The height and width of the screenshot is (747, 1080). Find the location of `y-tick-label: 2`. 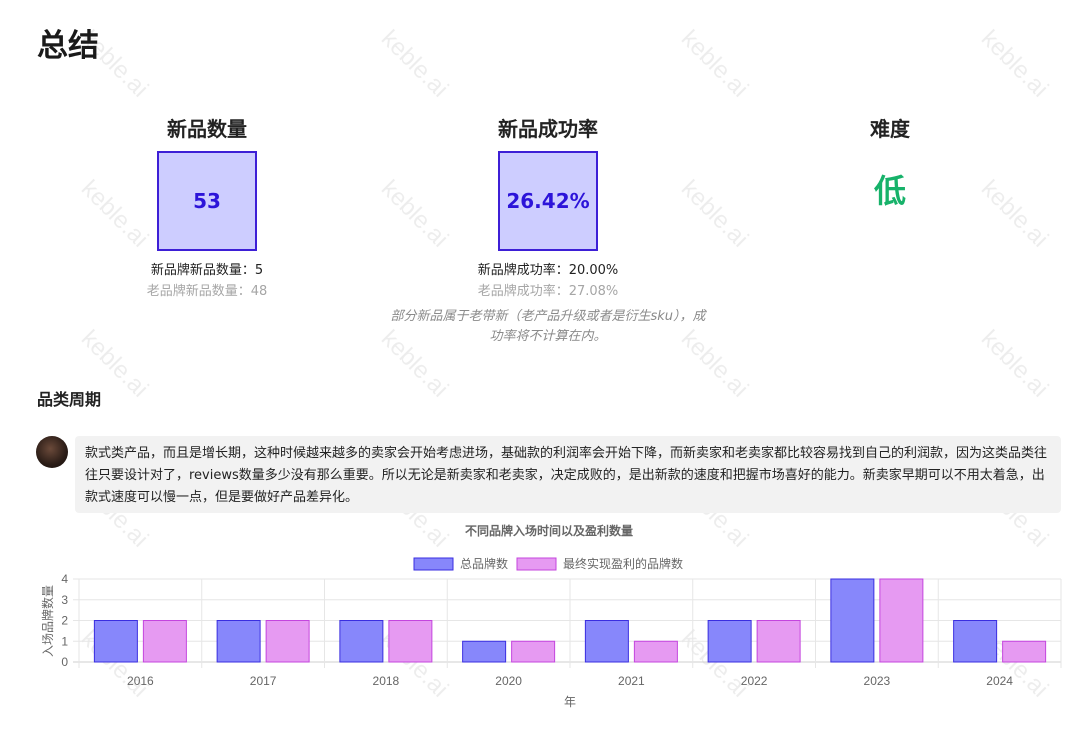

y-tick-label: 2 is located at coordinates (64, 621).